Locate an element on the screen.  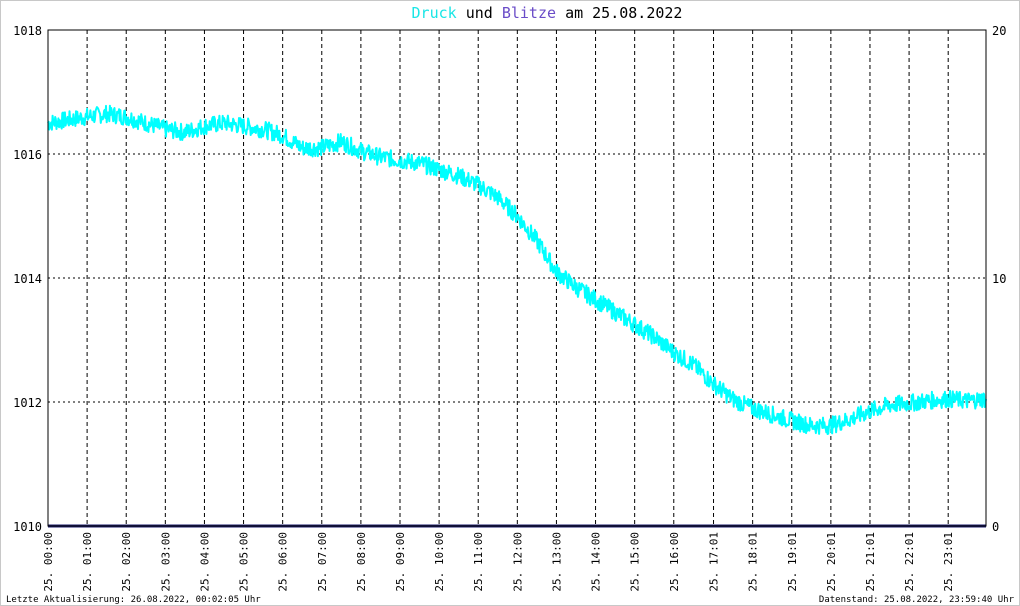
title-druck: Druck is located at coordinates (434, 13).